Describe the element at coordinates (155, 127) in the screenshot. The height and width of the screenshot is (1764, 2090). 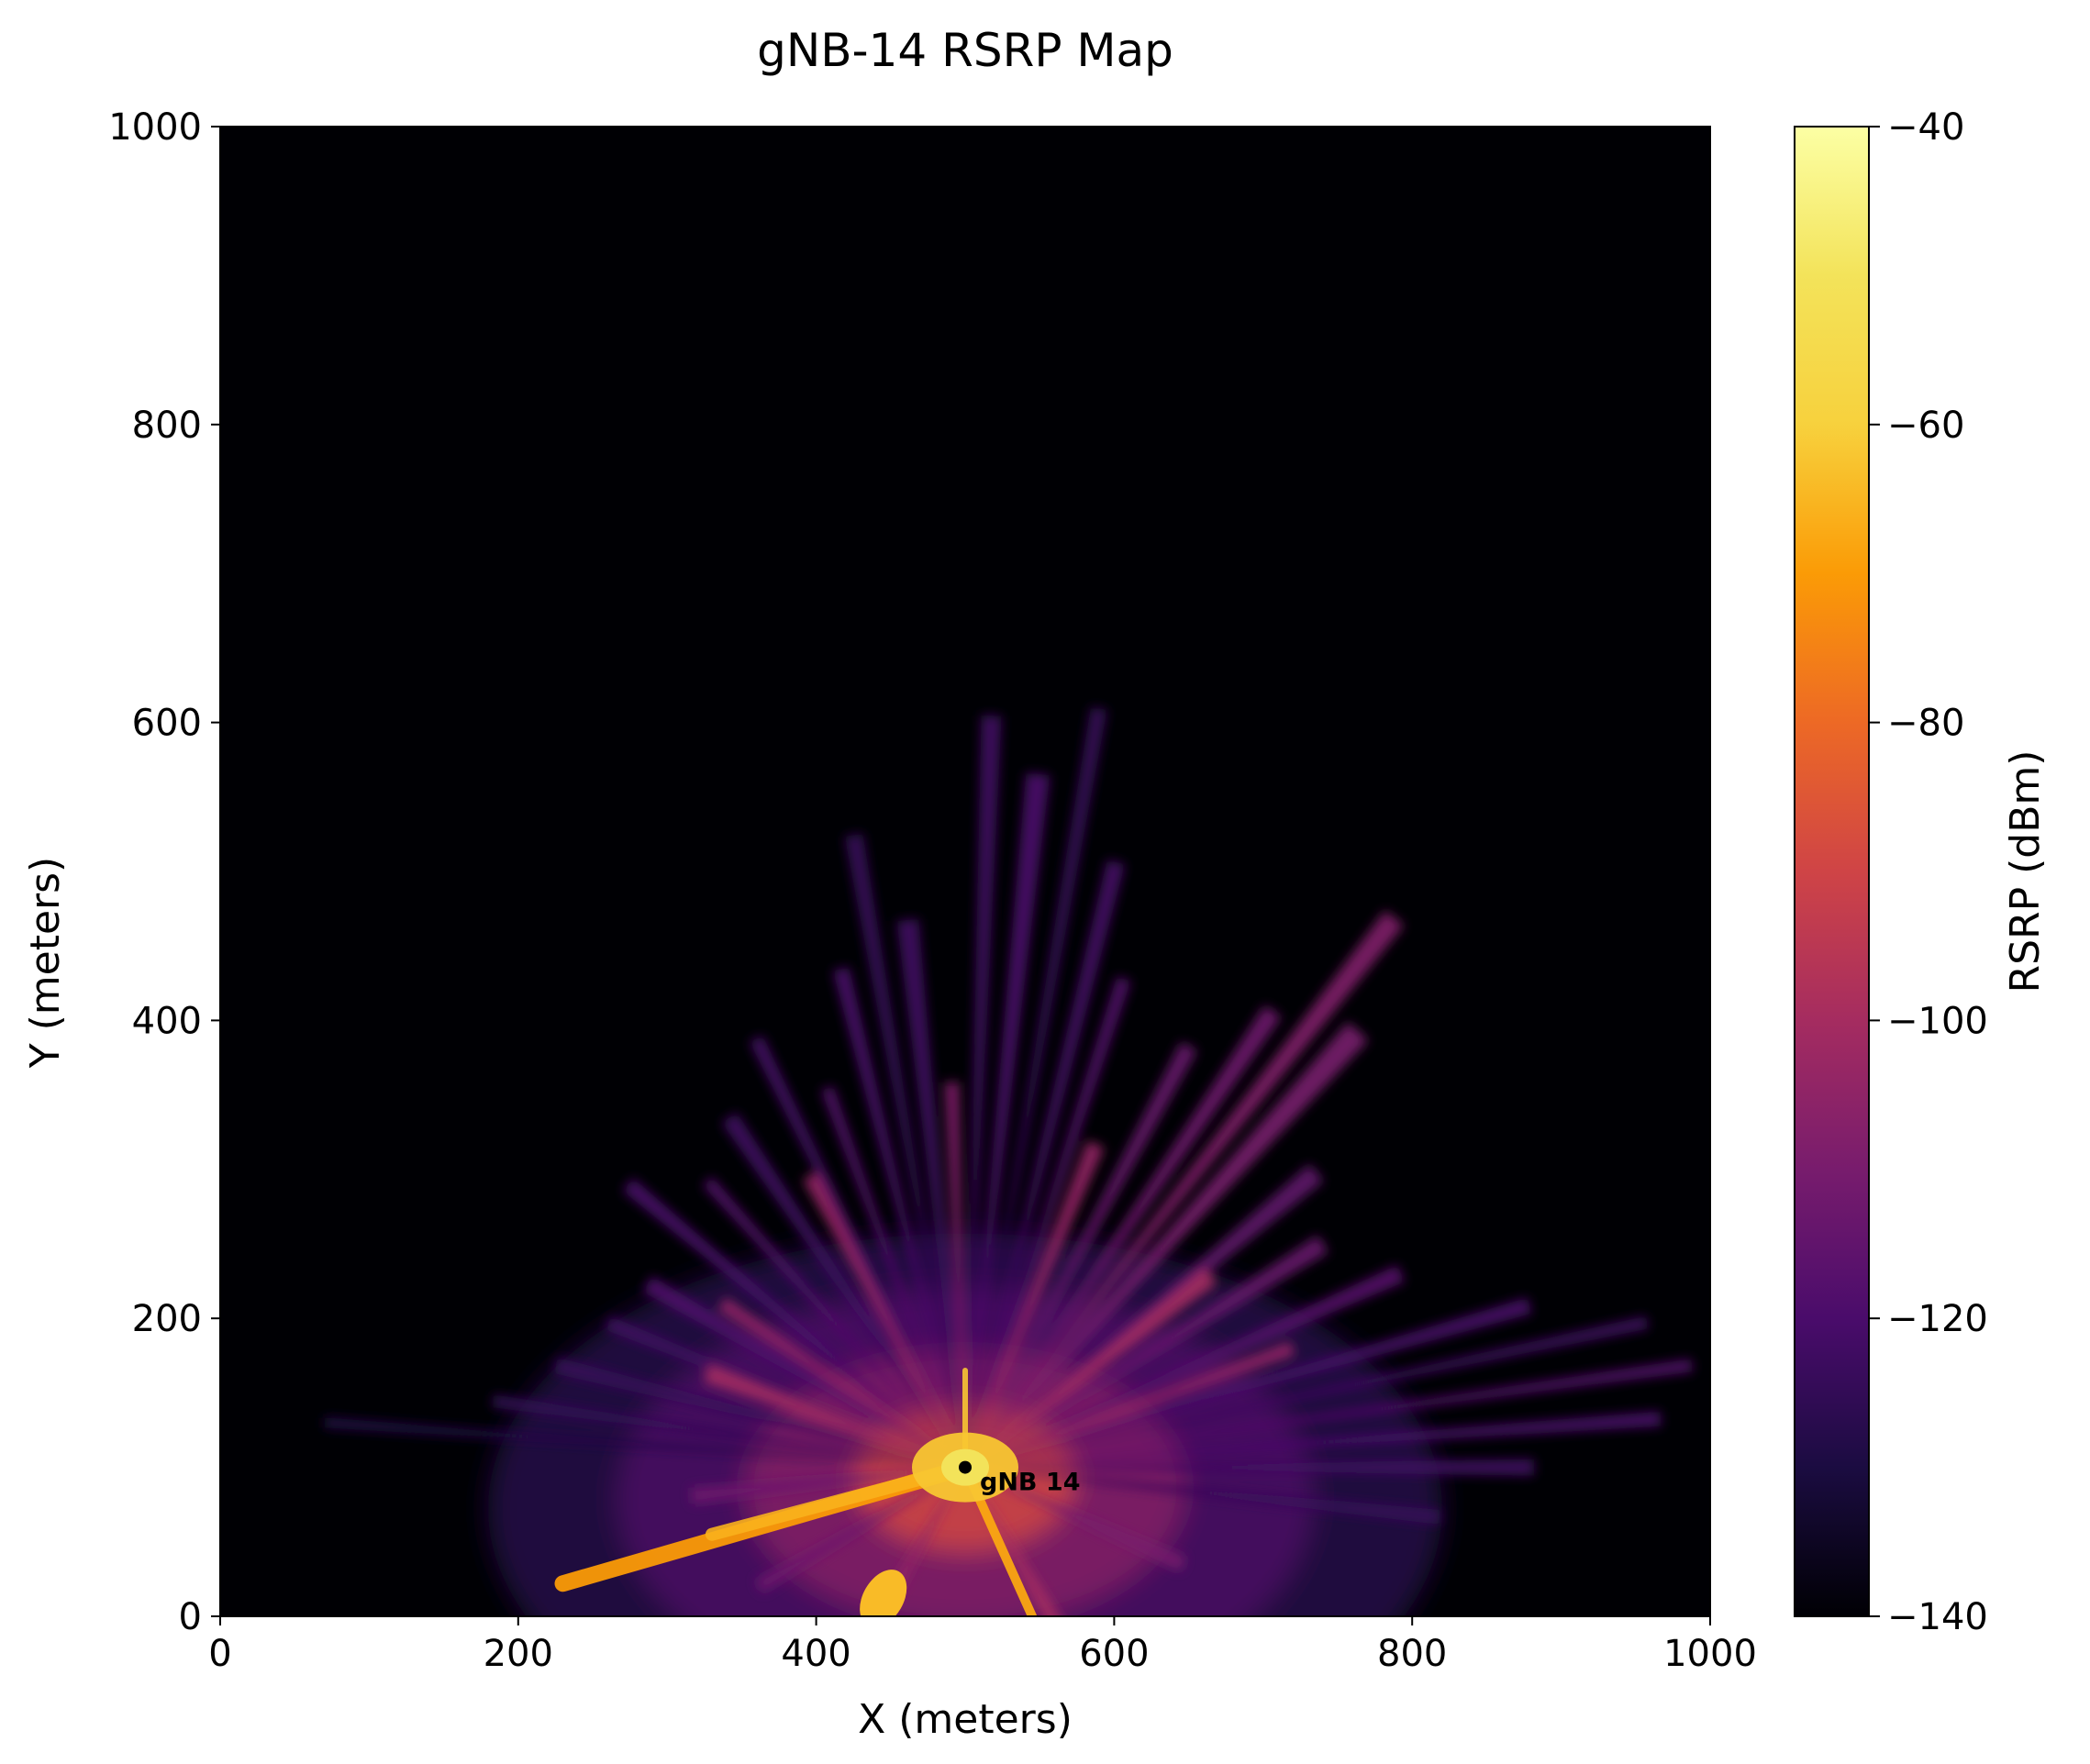
I see `y-tick-label: 1000` at that location.